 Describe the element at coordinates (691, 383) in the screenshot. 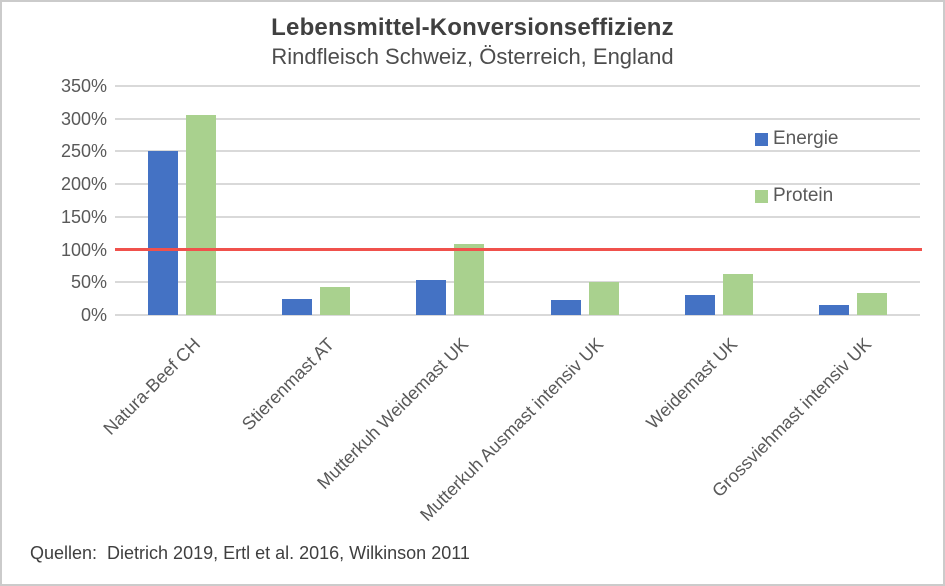

I see `x-axis-tick-label: Weidemast UK` at that location.